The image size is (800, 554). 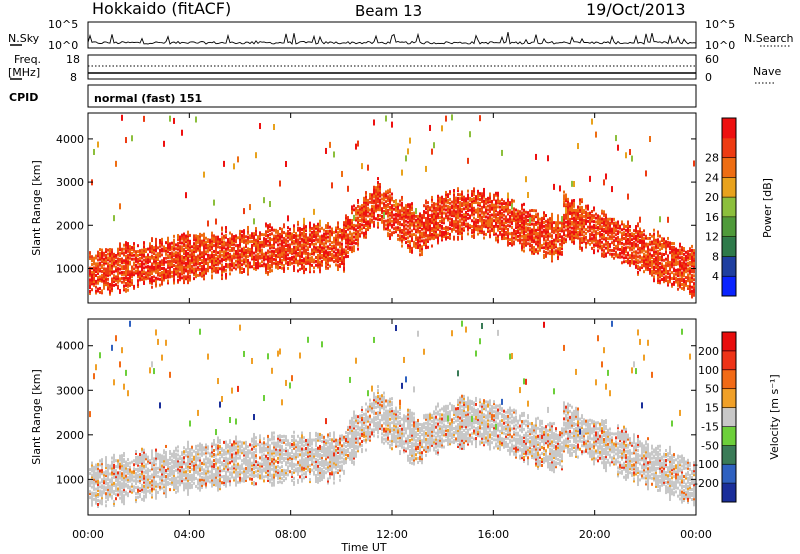 What do you see at coordinates (493, 534) in the screenshot?
I see `time-tick-label: 16:00` at bounding box center [493, 534].